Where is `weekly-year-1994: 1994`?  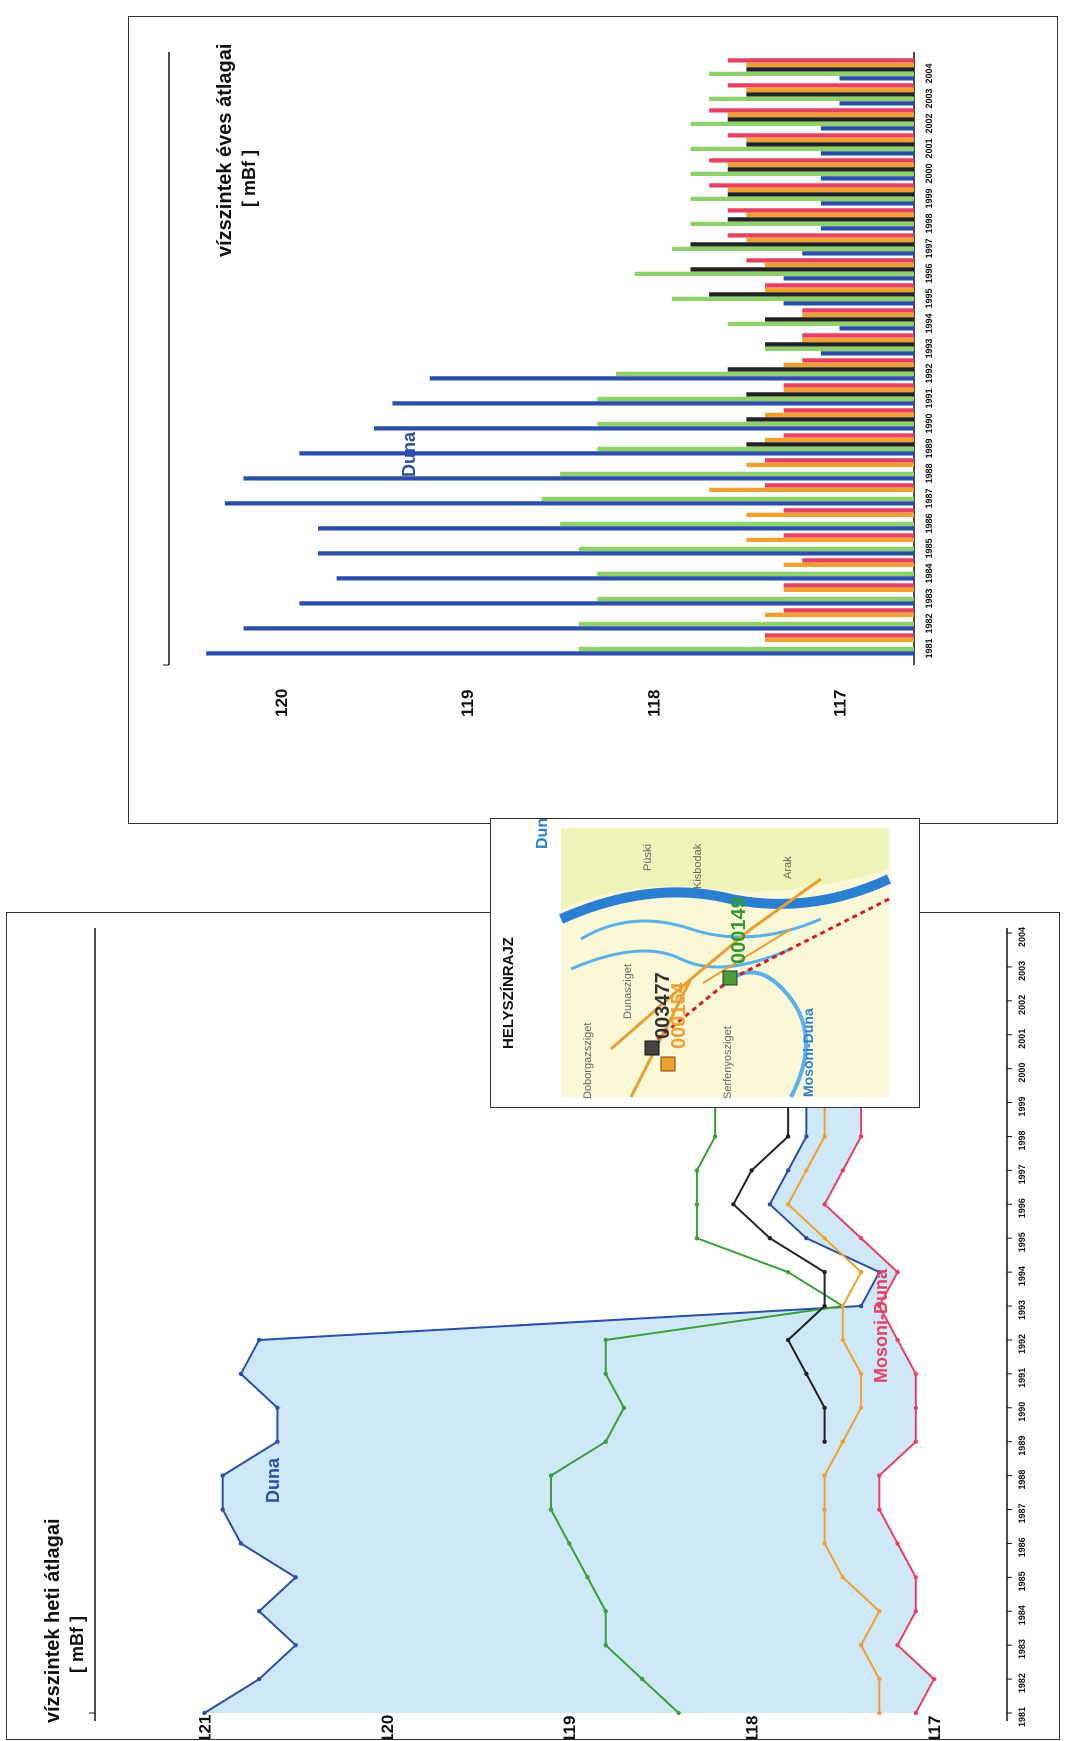
weekly-year-1994: 1994 is located at coordinates (1022, 1276).